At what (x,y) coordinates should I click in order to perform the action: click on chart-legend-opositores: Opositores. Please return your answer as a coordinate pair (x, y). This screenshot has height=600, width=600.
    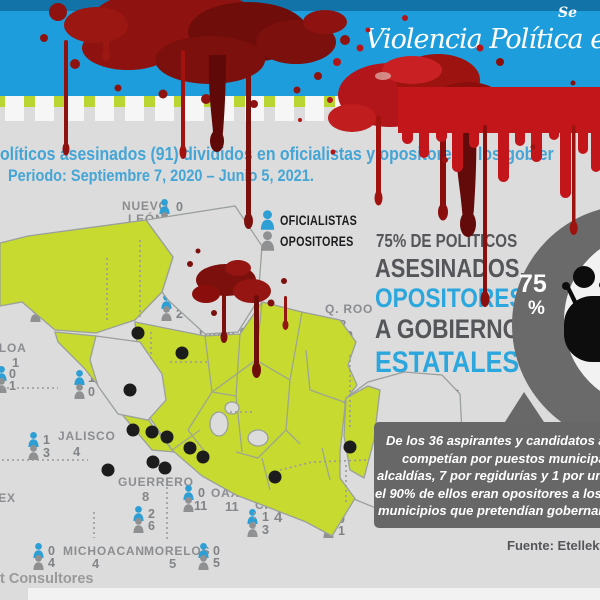
    Looking at the image, I should click on (428, 392).